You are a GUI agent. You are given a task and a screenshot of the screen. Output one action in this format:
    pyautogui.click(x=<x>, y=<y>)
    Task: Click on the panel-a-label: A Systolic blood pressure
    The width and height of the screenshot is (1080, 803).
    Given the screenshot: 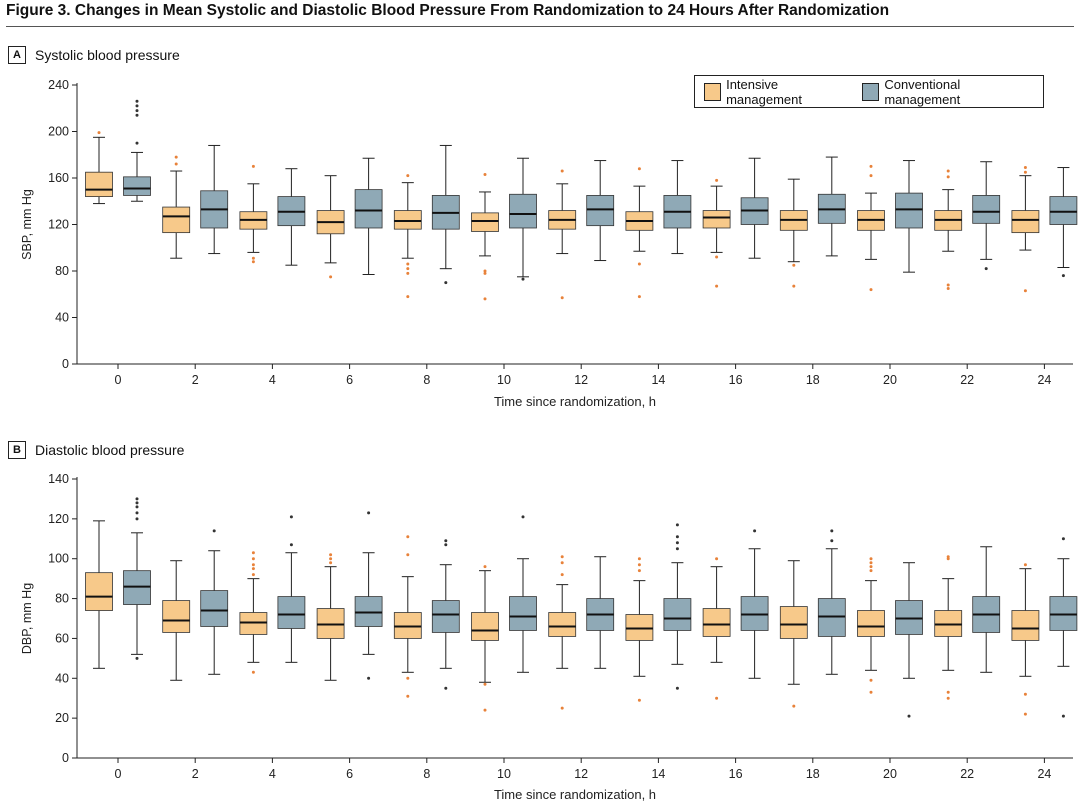 What is the action you would take?
    pyautogui.click(x=94, y=55)
    